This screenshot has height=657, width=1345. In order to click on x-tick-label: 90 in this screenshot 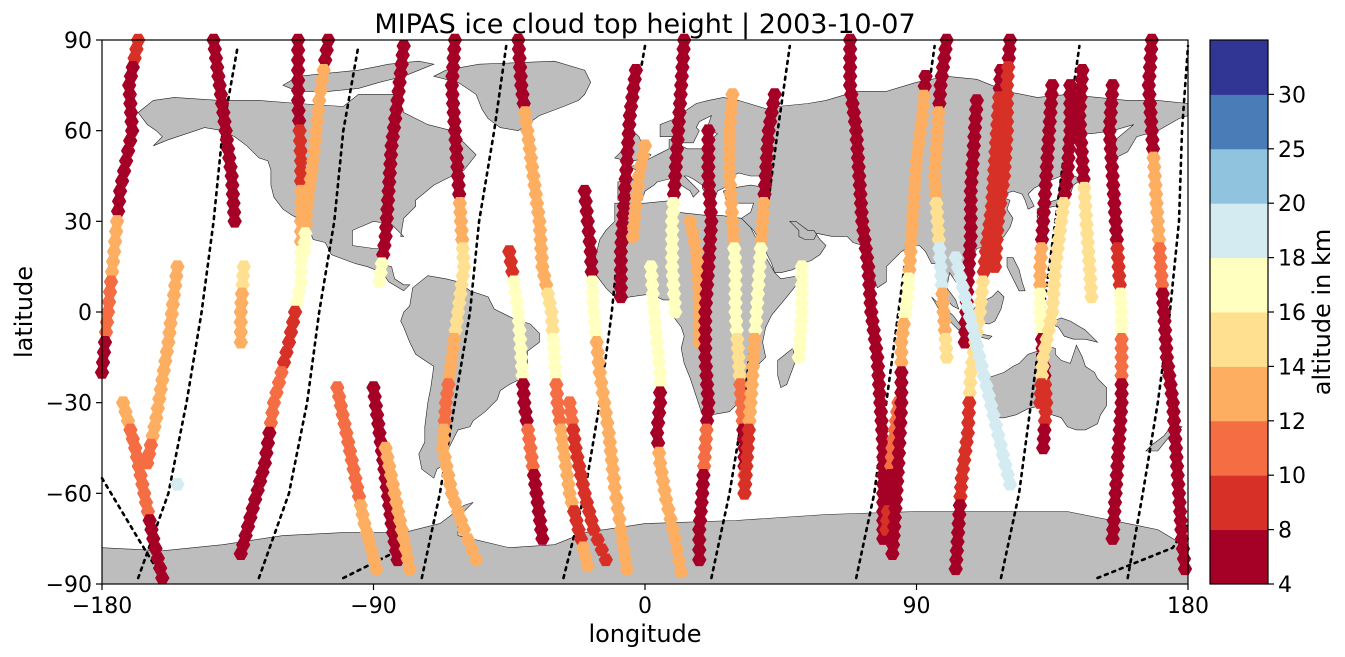, I will do `click(917, 606)`.